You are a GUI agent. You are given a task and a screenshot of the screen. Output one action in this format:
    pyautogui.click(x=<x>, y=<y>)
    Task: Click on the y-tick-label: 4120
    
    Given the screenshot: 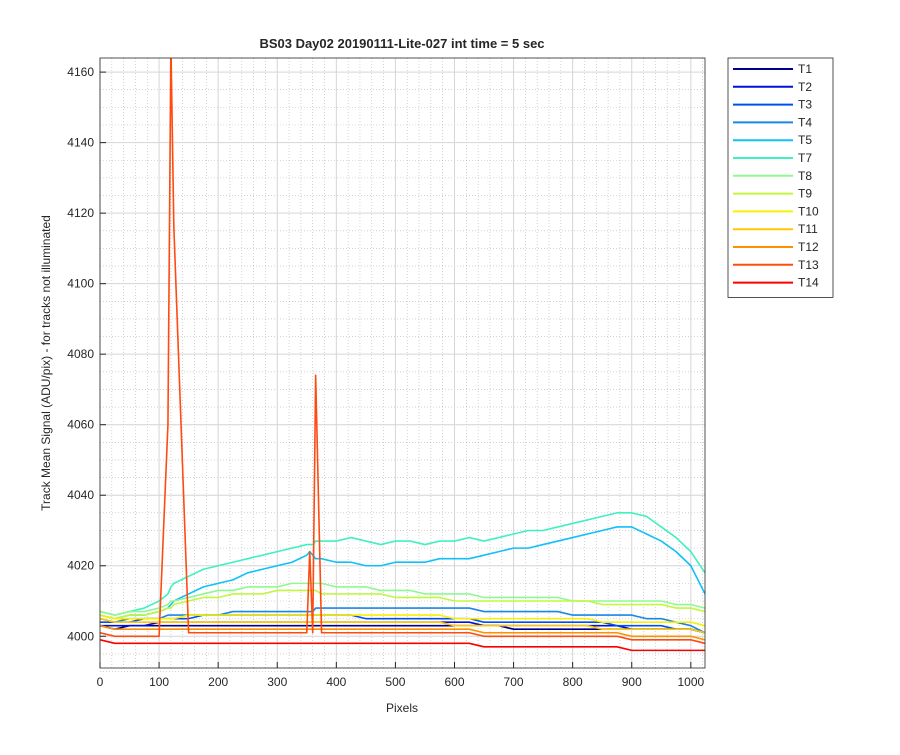 What is the action you would take?
    pyautogui.click(x=80, y=213)
    